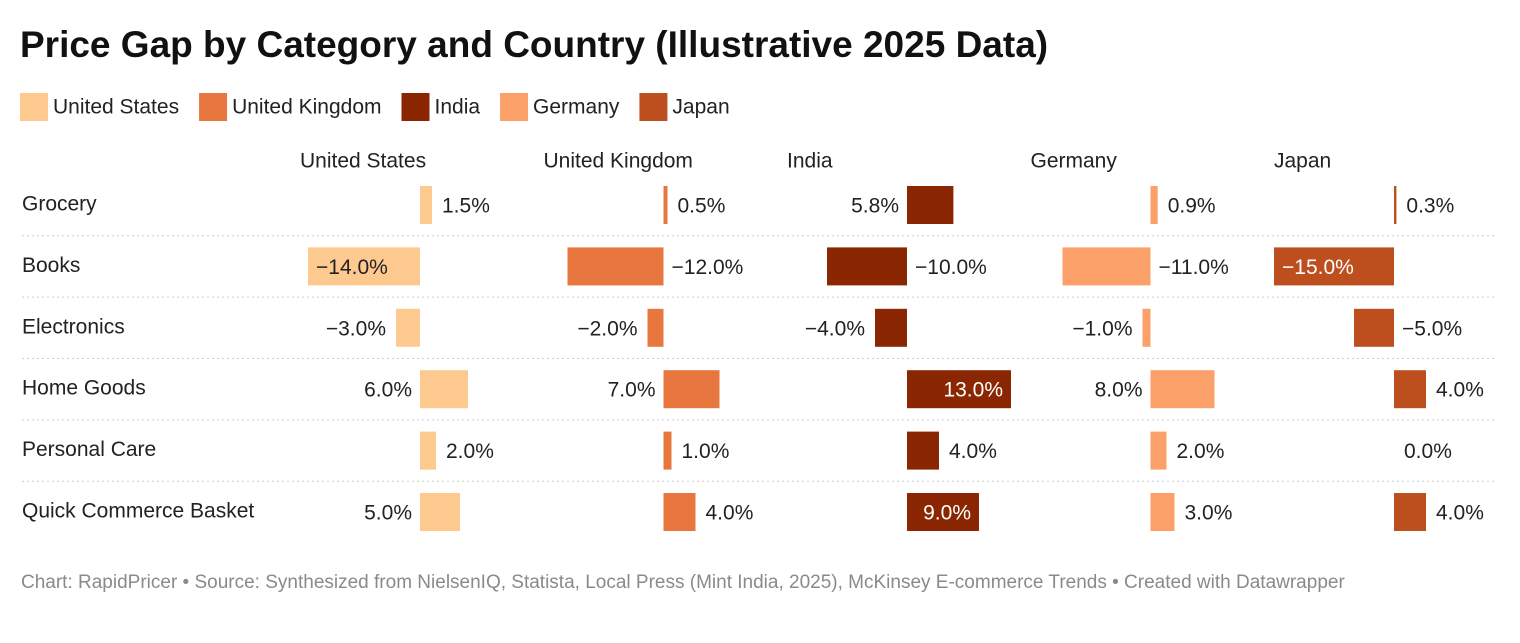  What do you see at coordinates (700, 107) in the screenshot?
I see `legend-label: Japan` at bounding box center [700, 107].